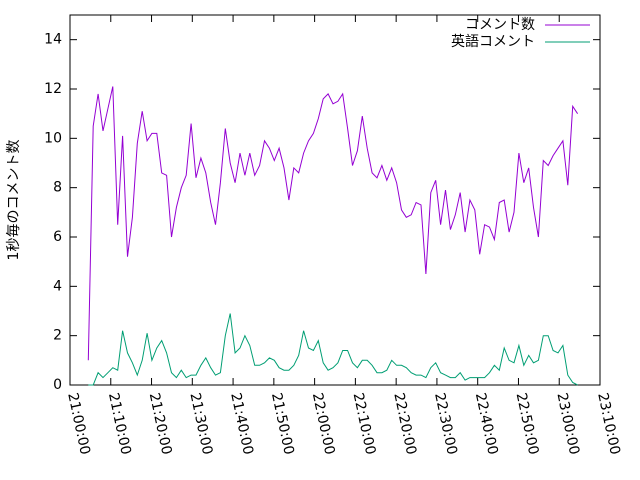  I want to click on y-tick-label: 14, so click(53, 40).